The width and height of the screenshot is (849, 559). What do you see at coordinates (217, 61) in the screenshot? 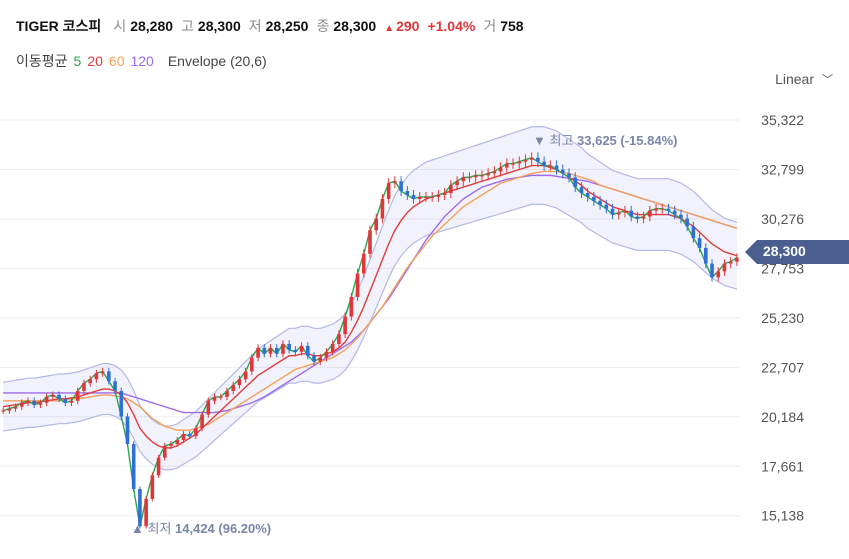
I see `envelope-label: Envelope (20,6)` at bounding box center [217, 61].